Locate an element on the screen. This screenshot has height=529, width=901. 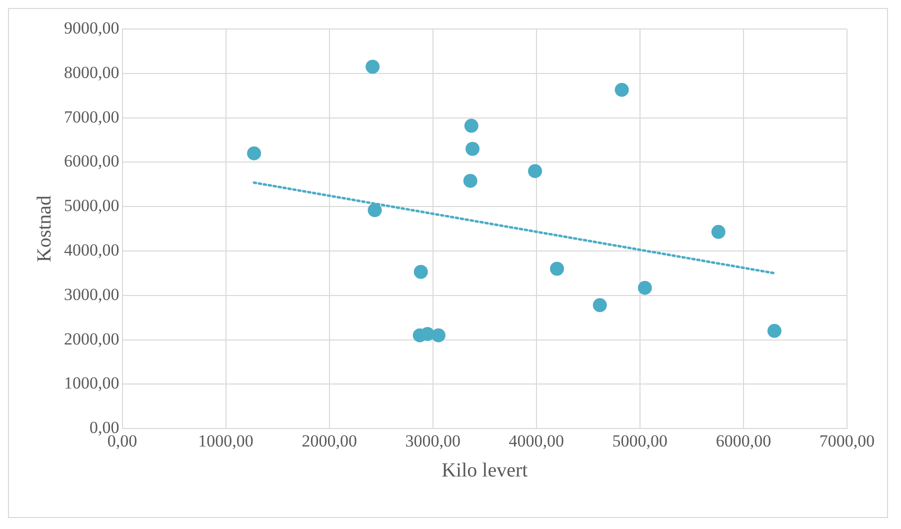
y-tick-label: 8000,00 is located at coordinates (92, 72).